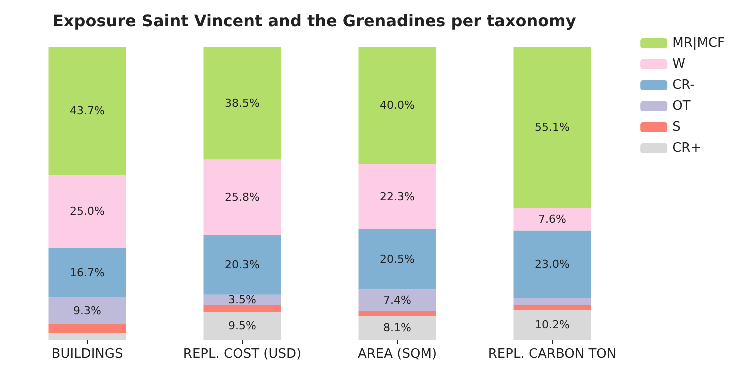 Image resolution: width=745 pixels, height=374 pixels. Describe the element at coordinates (242, 300) in the screenshot. I see `data-label: 3.5%` at that location.